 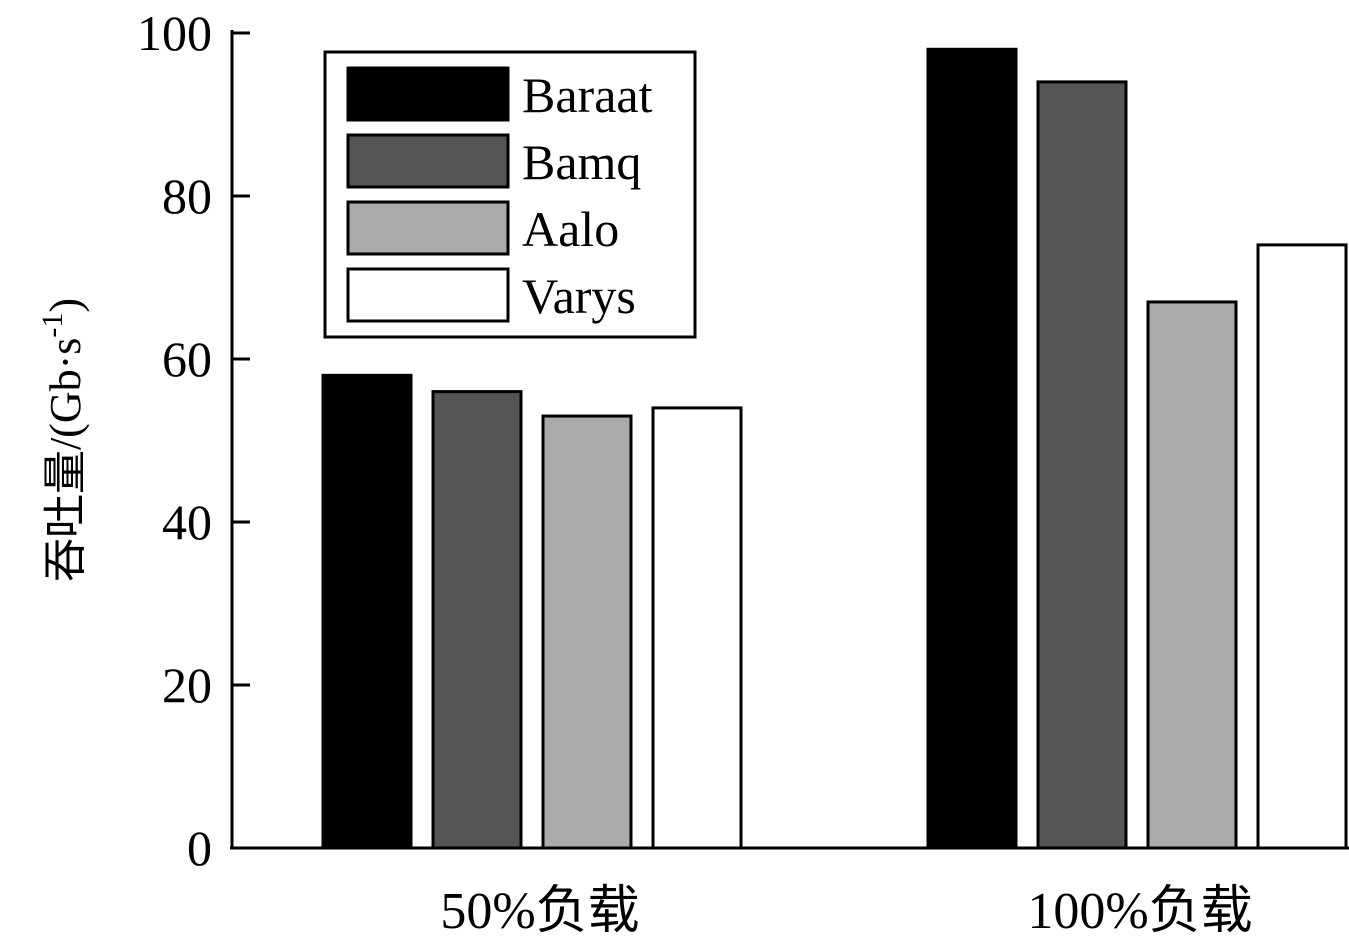 I want to click on legend-label-baraat: Baraat, so click(x=587, y=95).